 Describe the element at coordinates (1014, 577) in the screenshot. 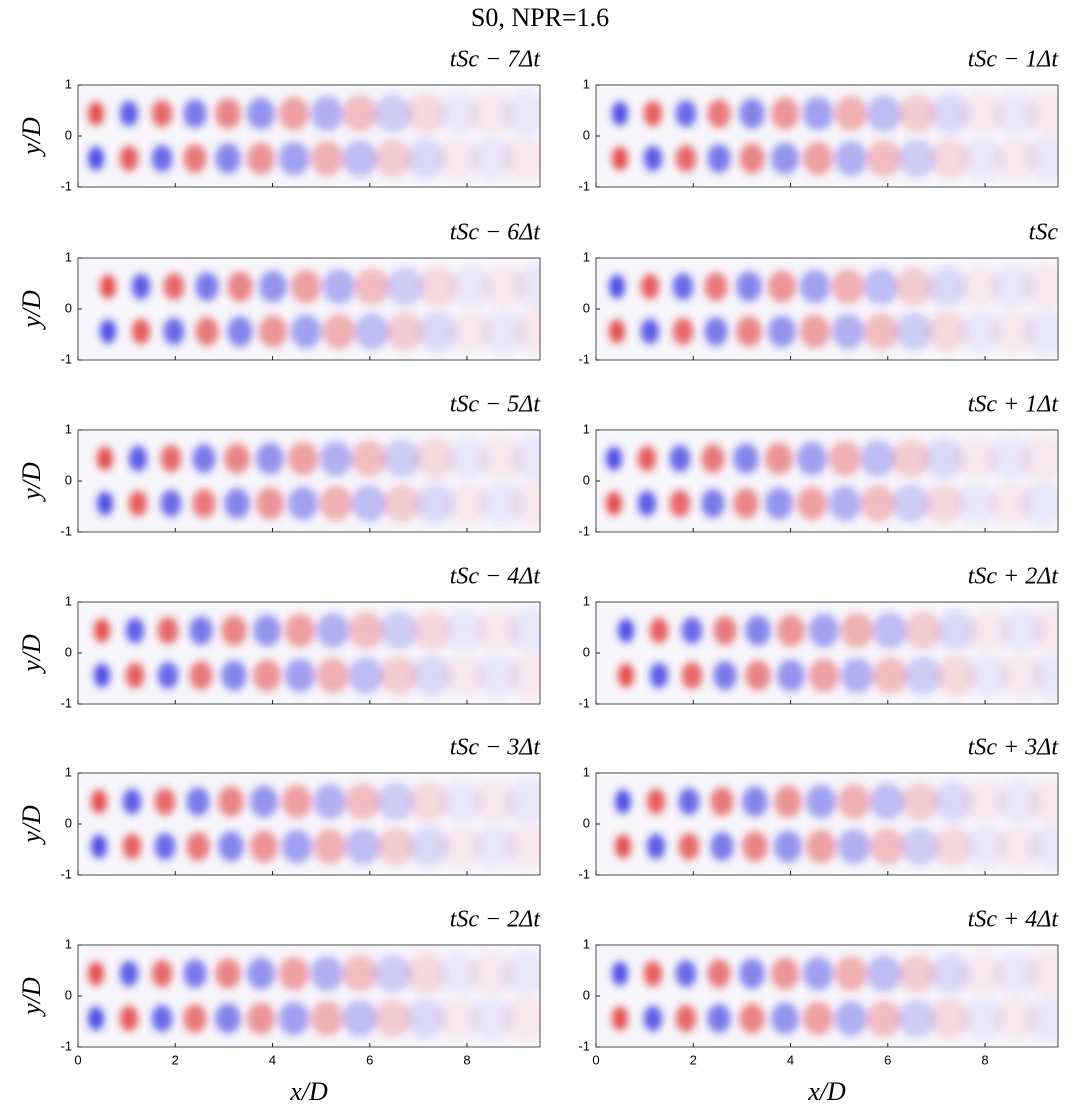

I see `panel-title: tSc + 2Δt` at that location.